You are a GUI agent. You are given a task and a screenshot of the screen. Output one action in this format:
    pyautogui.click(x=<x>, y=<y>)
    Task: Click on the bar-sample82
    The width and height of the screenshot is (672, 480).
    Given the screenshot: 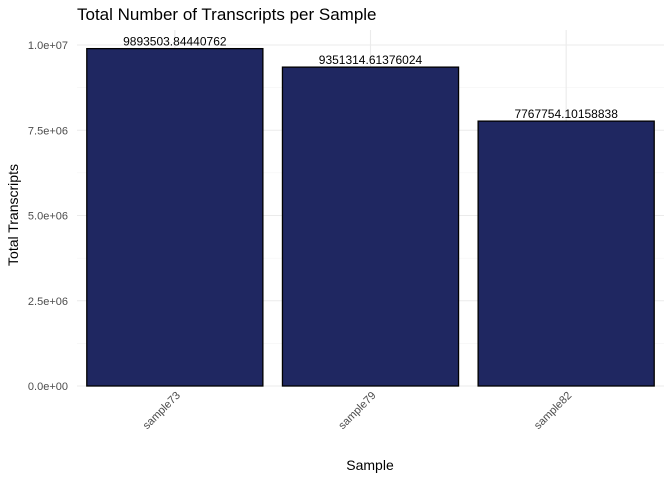 What is the action you would take?
    pyautogui.click(x=566, y=253)
    